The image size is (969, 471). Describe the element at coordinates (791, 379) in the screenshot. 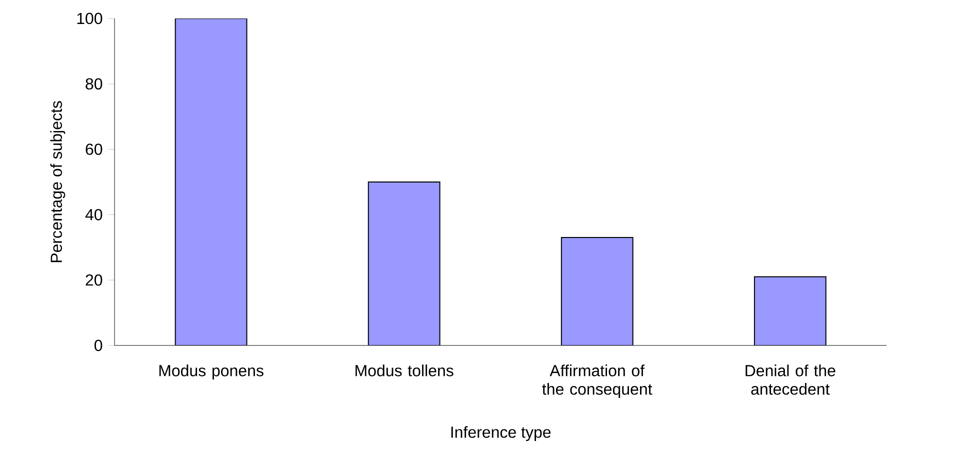

I see `x-tick-label: Denial of the antecedent` at that location.